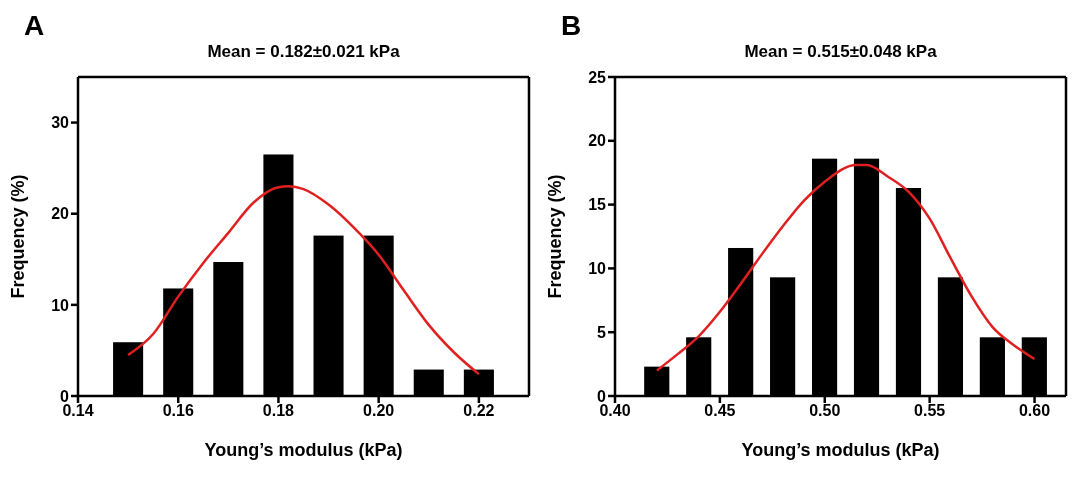 The image size is (1091, 484). What do you see at coordinates (34, 26) in the screenshot?
I see `text: A` at bounding box center [34, 26].